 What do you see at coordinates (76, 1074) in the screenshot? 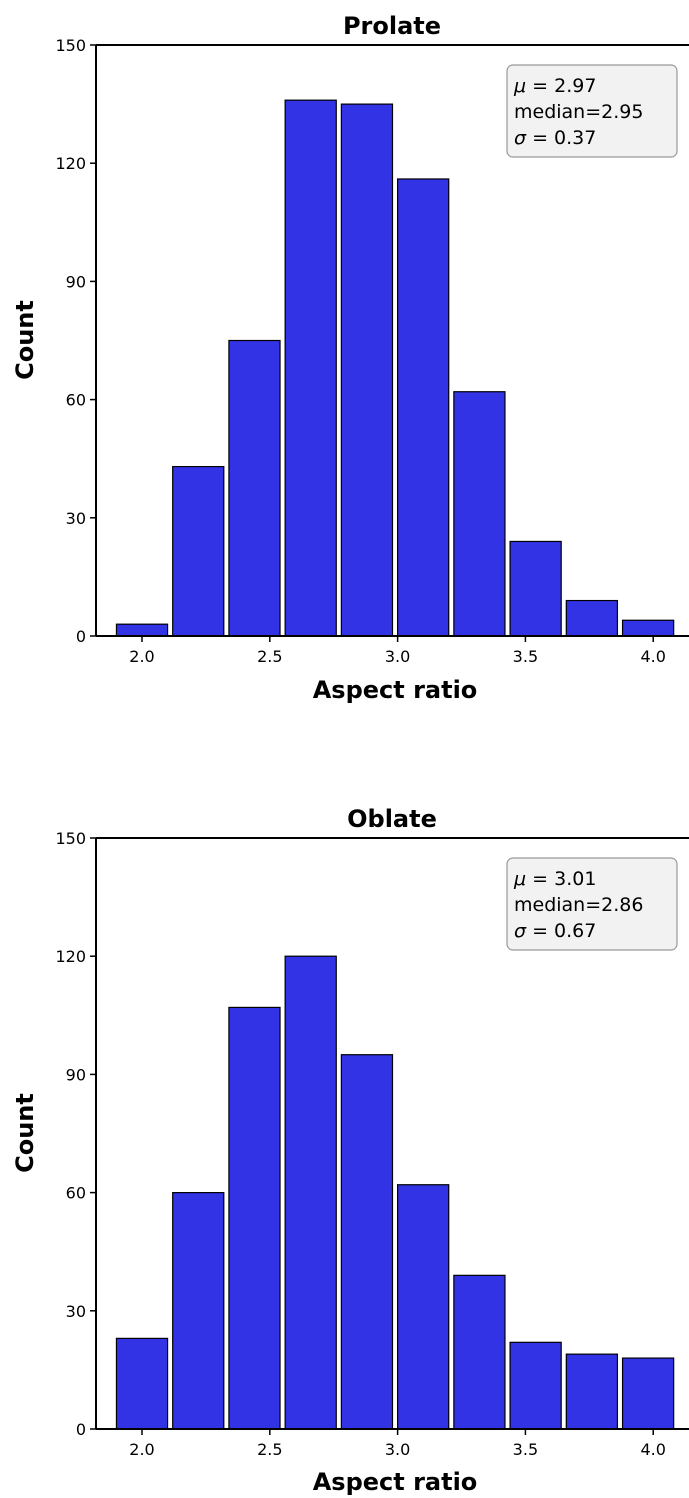
I see `oblate-y-tick-label-3: 90` at bounding box center [76, 1074].